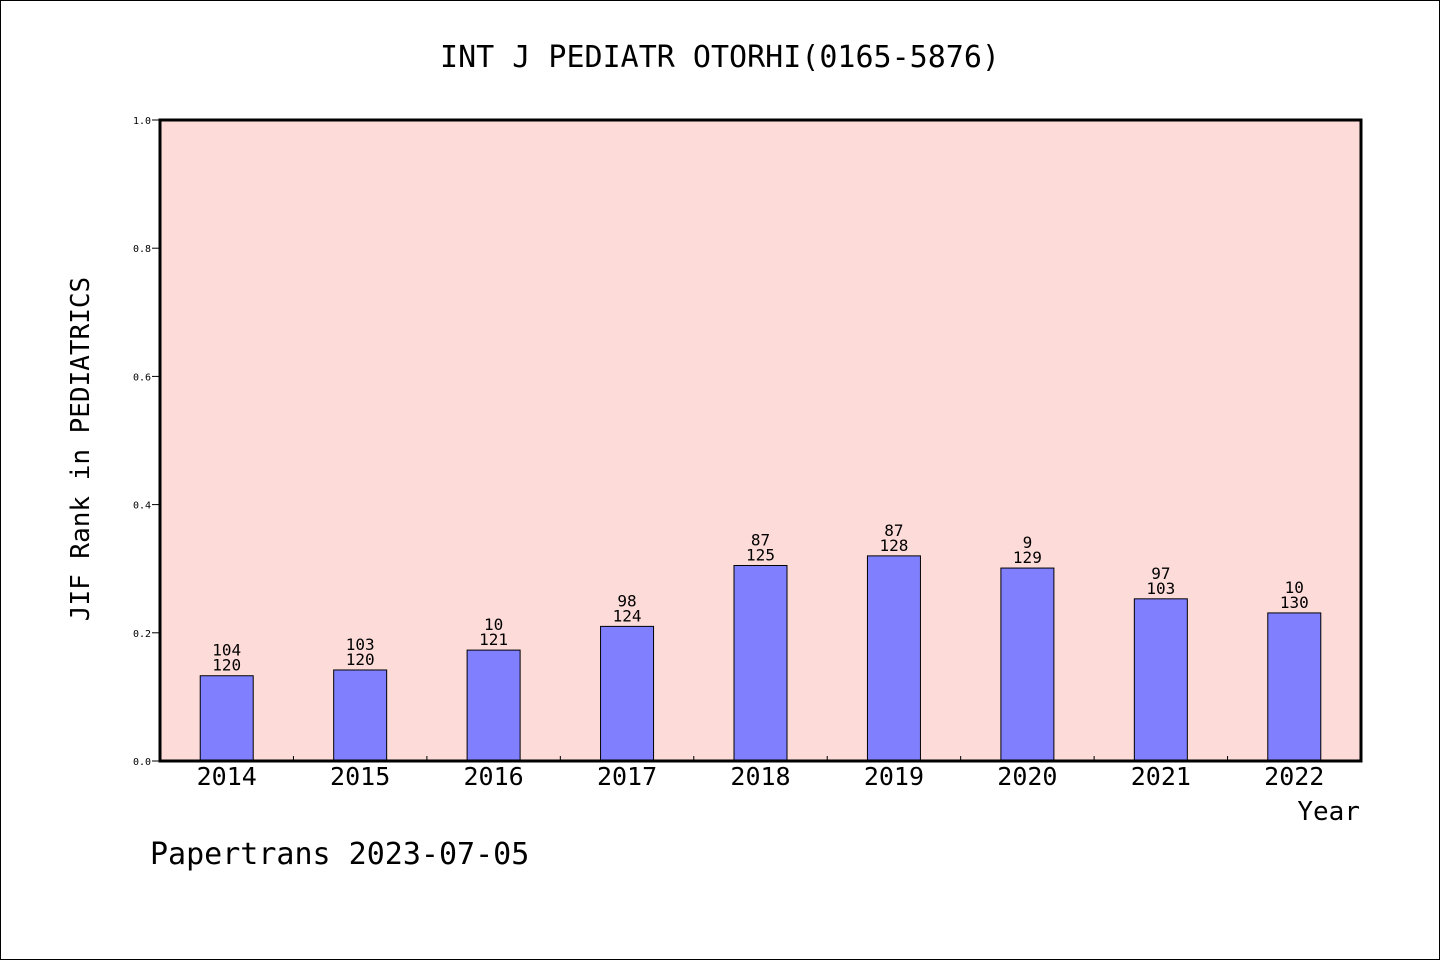  What do you see at coordinates (1294, 776) in the screenshot?
I see `x-tick-label: 2022` at bounding box center [1294, 776].